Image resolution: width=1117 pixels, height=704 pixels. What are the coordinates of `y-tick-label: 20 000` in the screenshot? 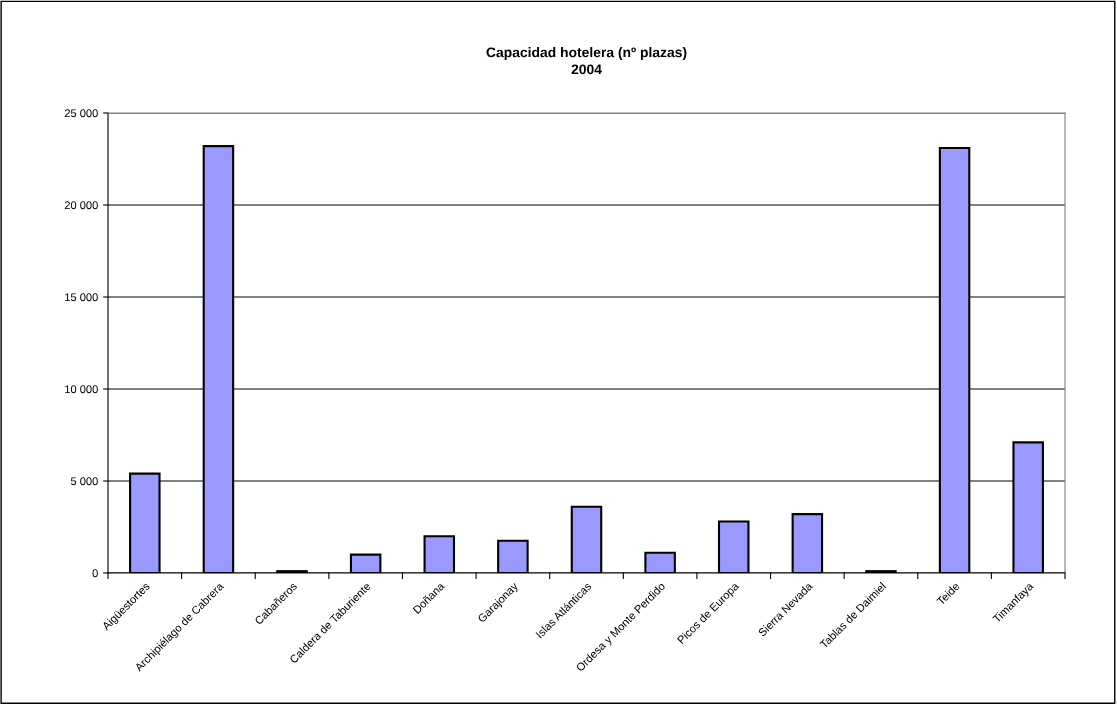 It's located at (81, 205).